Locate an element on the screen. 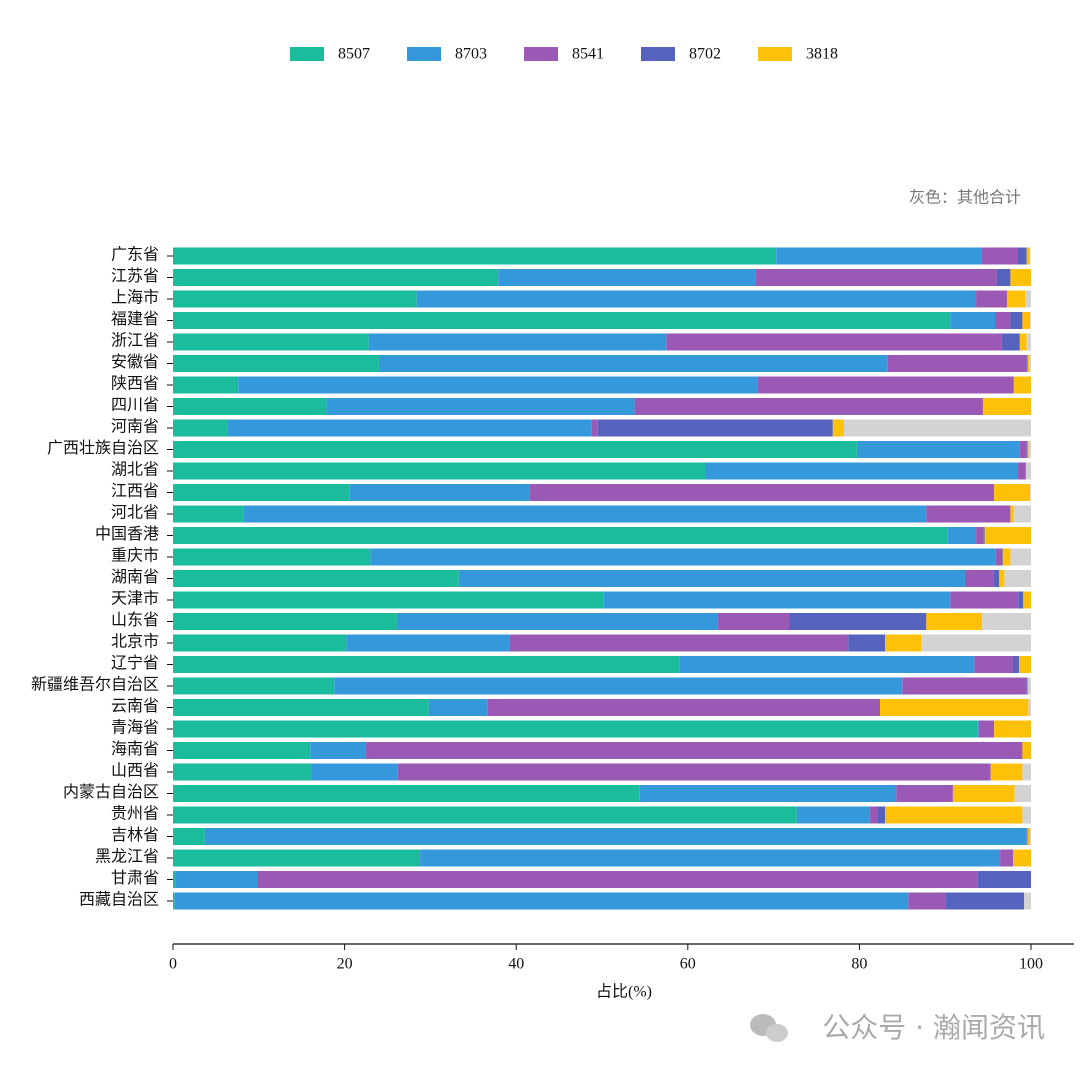 This screenshot has height=1073, width=1080. y-tick-label: 河北省 is located at coordinates (135, 513).